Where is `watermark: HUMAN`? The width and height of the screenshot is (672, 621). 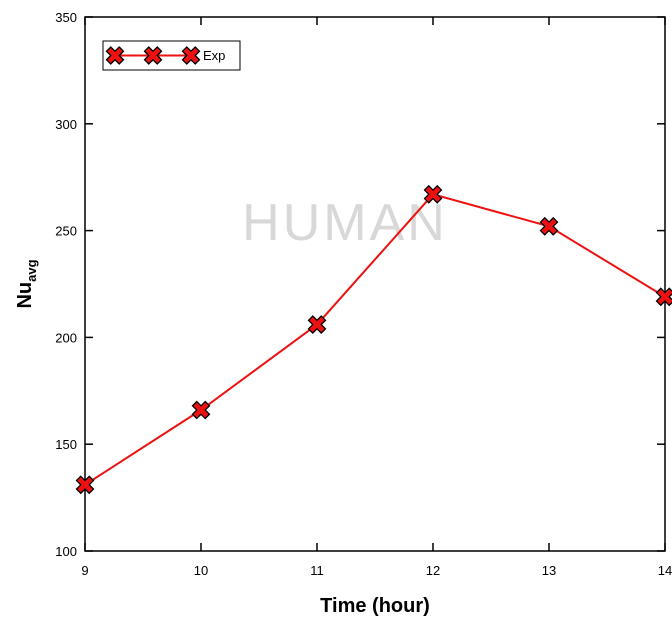
watermark: HUMAN is located at coordinates (345, 223).